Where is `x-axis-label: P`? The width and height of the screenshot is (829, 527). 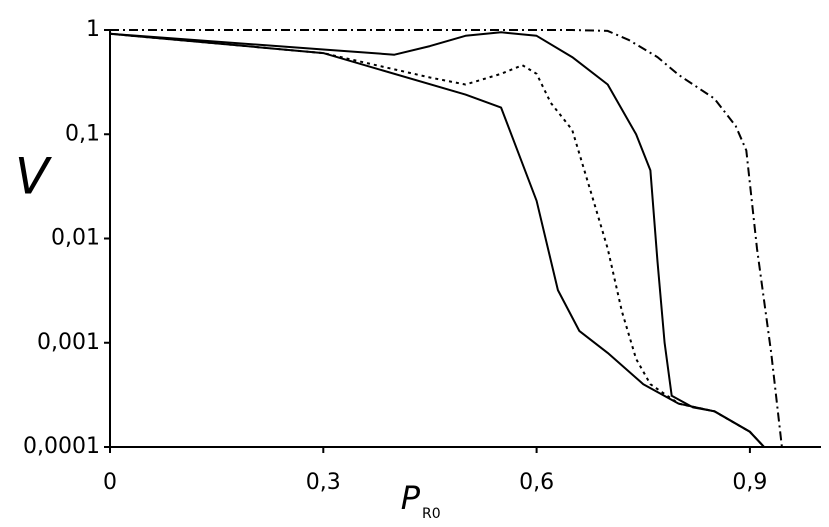 x-axis-label: P is located at coordinates (411, 498).